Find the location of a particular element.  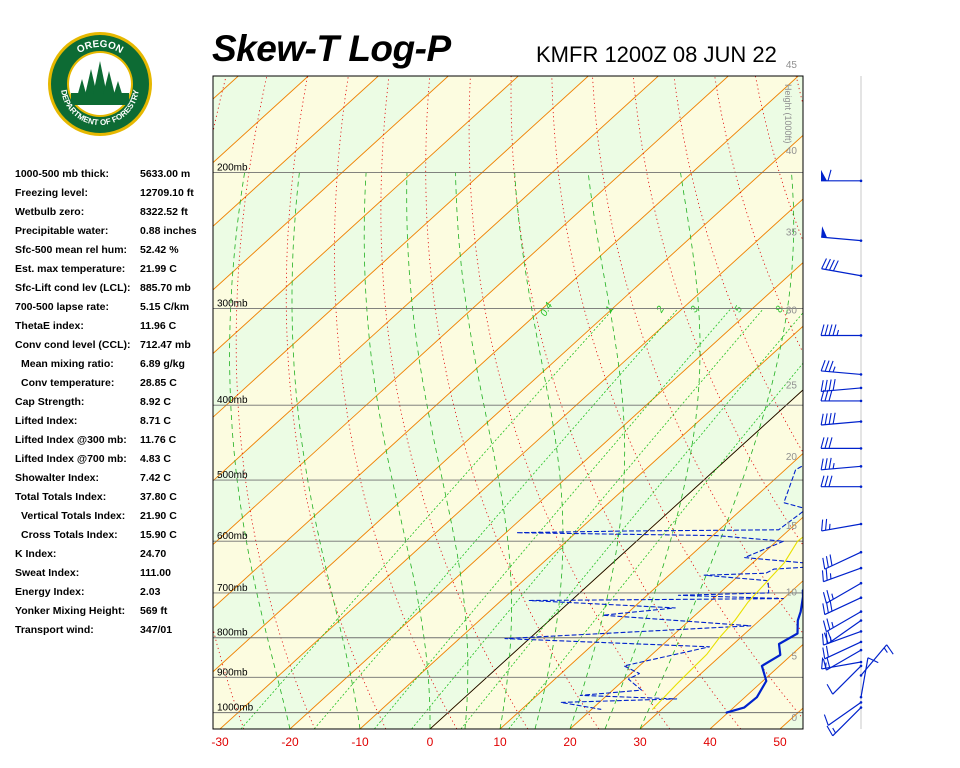

temperature-trace is located at coordinates (764, 651).